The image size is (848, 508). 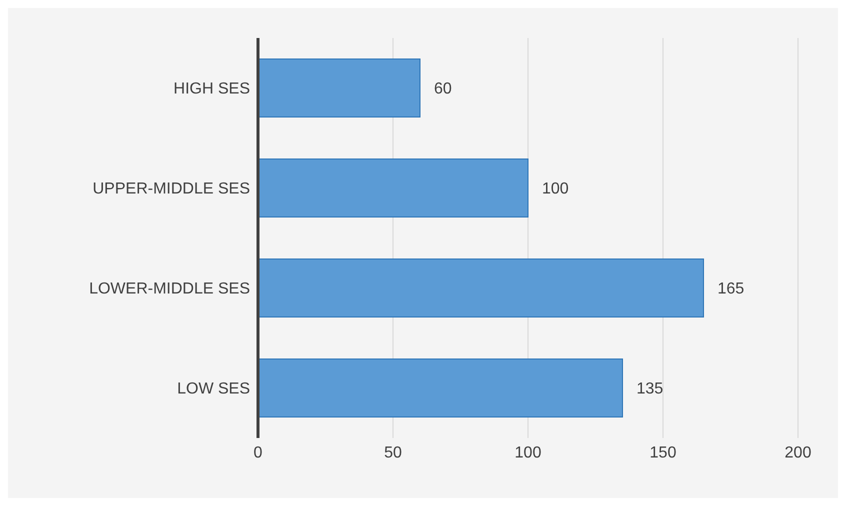 I want to click on y-tick-label: UPPER-MIDDLE SES, so click(x=171, y=189).